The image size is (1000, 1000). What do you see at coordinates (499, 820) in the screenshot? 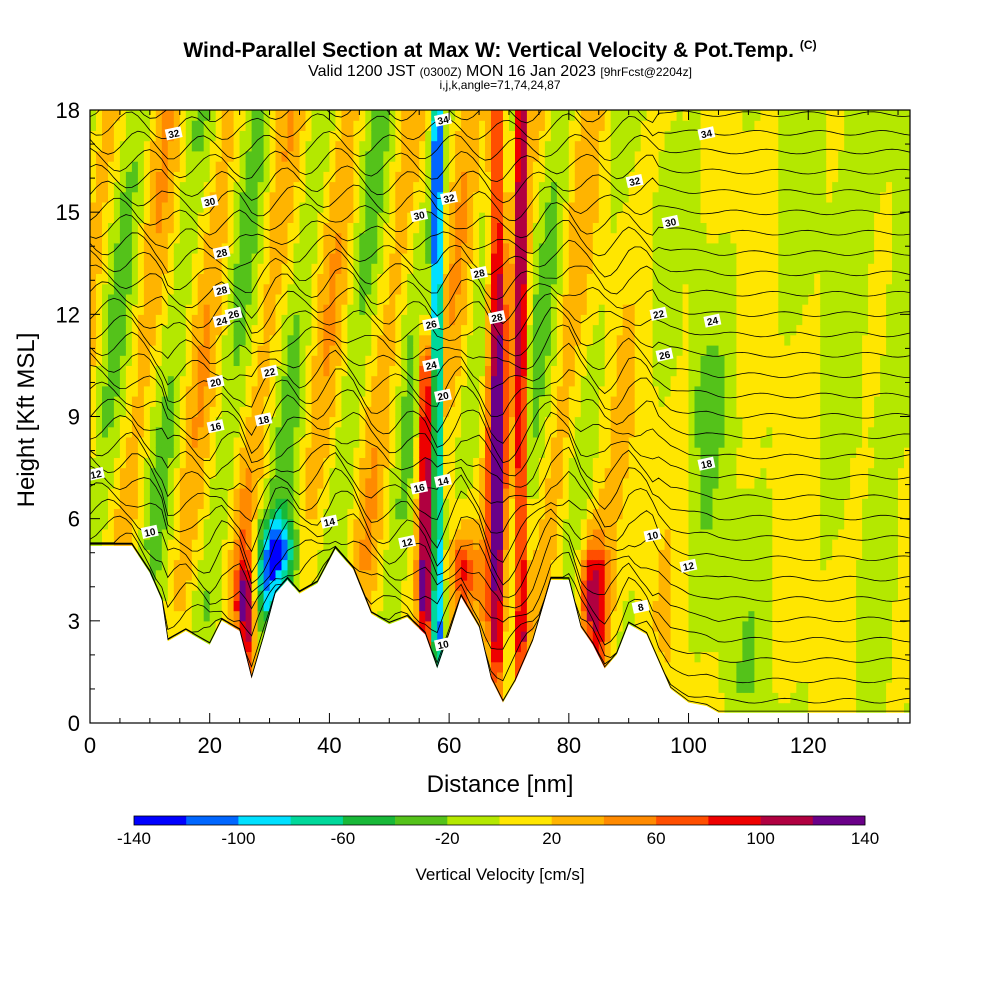
I see `colorbar-frame` at bounding box center [499, 820].